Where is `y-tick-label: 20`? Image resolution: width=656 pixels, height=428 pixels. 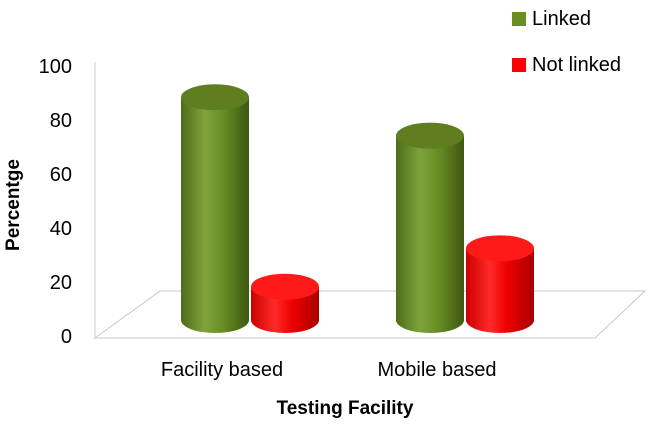
y-tick-label: 20 is located at coordinates (61, 283).